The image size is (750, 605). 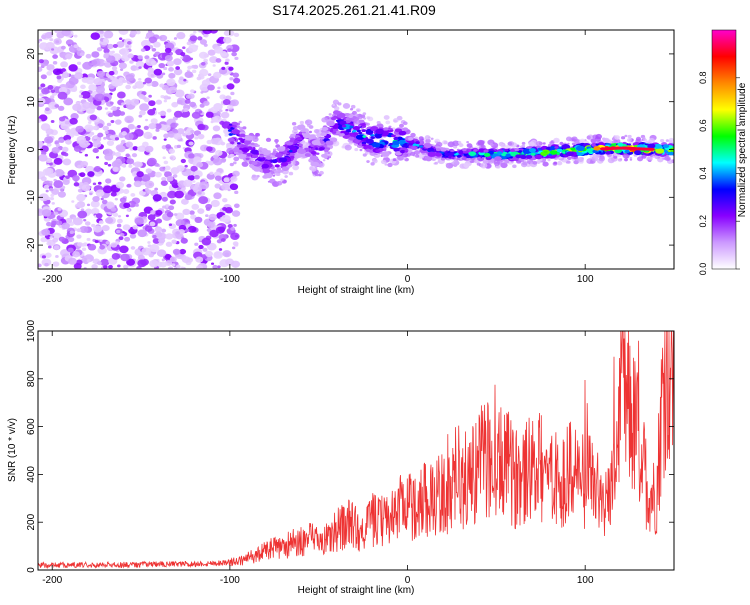 I want to click on colorbar-ticks: 0.0 0.2 0.4 0.6 0.8, so click(x=719, y=173).